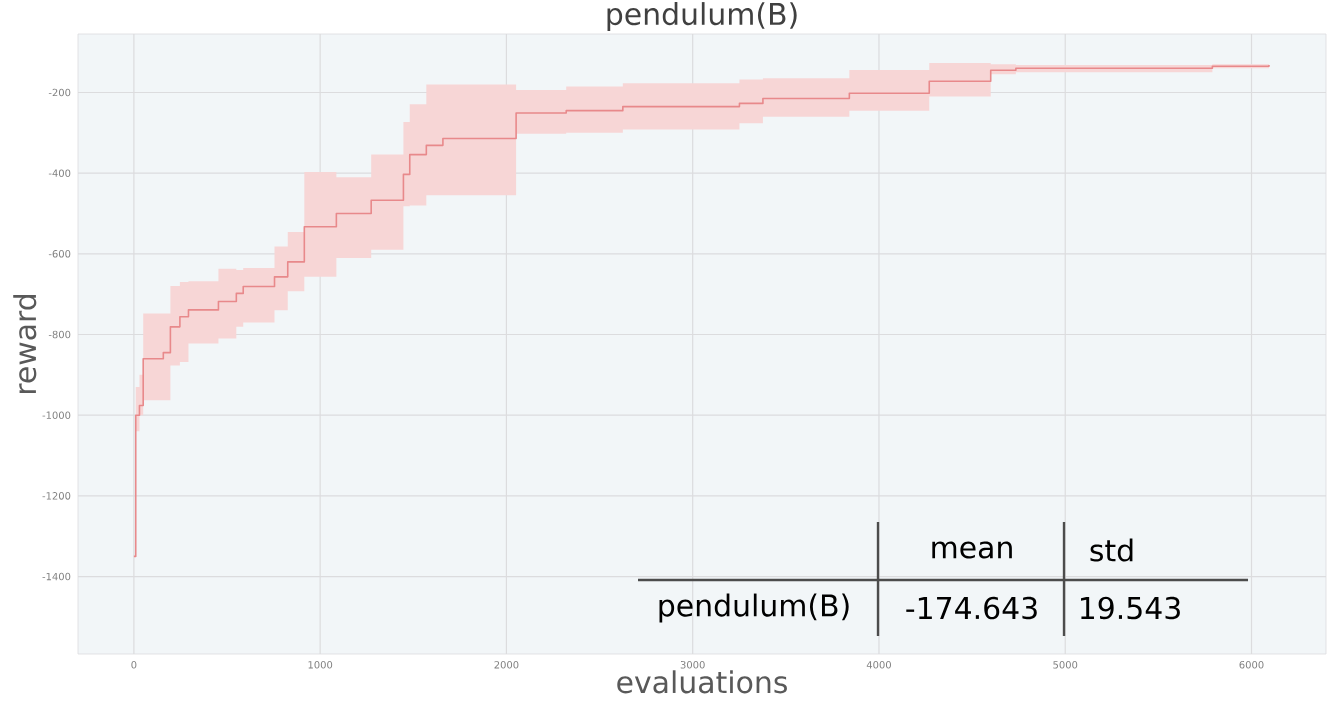  I want to click on annotation: std, so click(1111, 550).